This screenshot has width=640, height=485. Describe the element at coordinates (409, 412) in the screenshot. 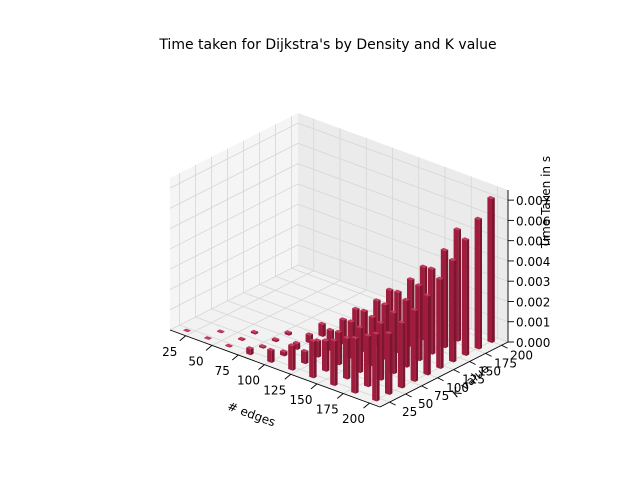

I see `y-tick-label: 25` at that location.